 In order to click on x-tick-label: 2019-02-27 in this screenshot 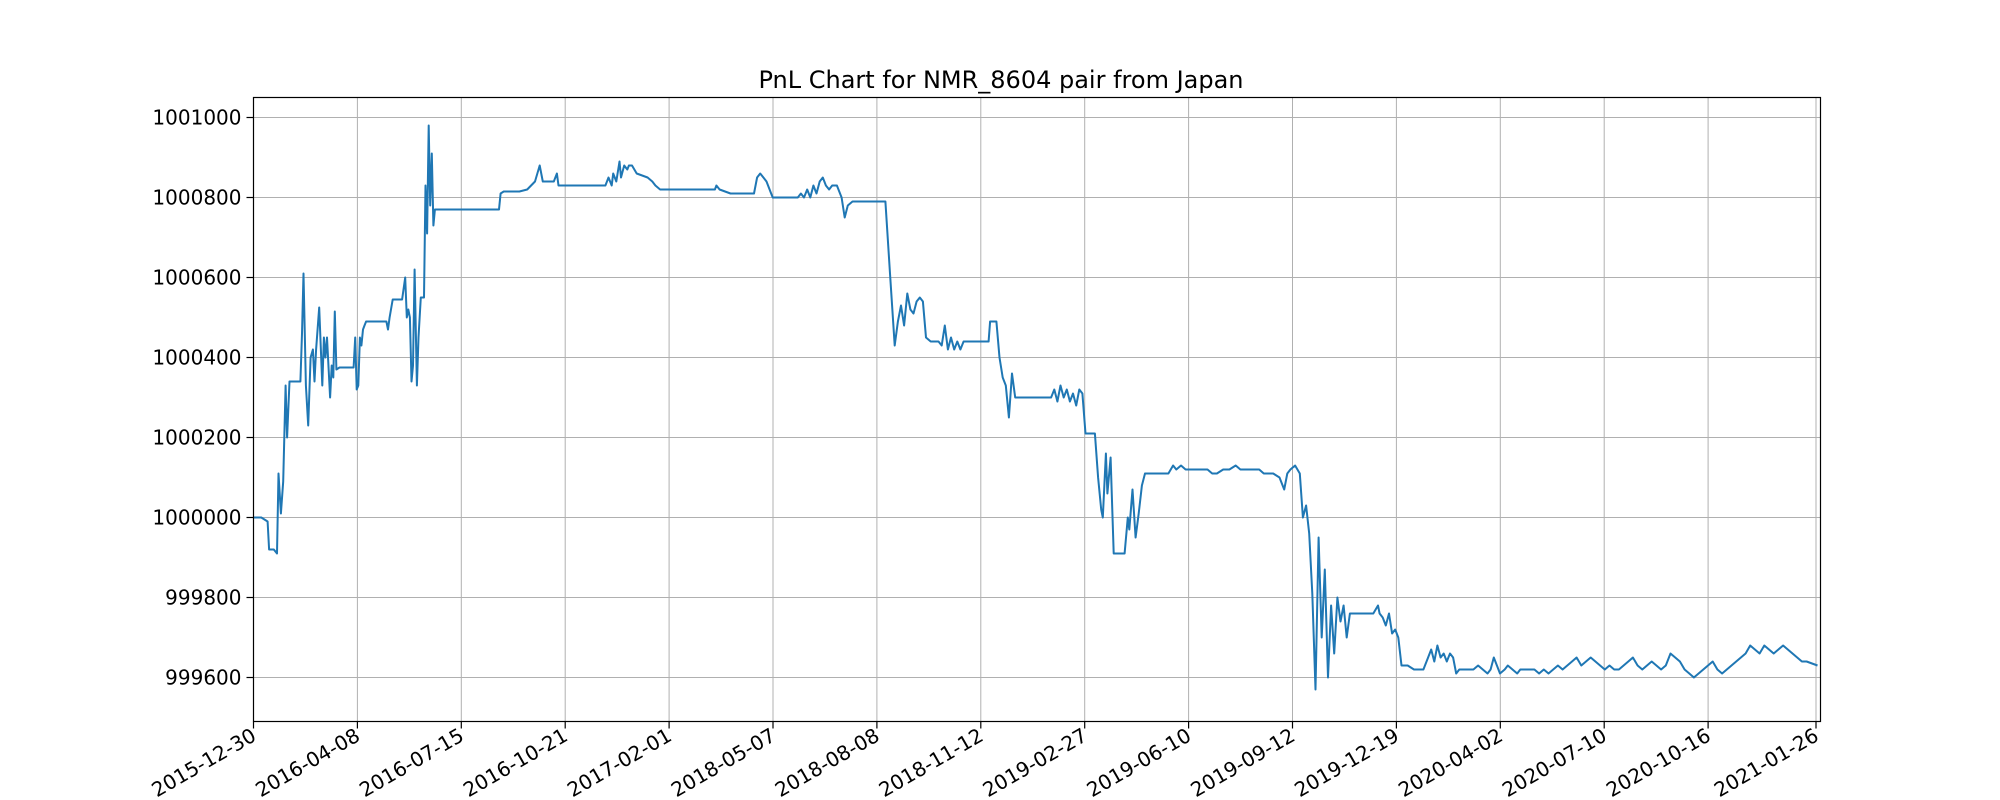, I will do `click(1035, 761)`.